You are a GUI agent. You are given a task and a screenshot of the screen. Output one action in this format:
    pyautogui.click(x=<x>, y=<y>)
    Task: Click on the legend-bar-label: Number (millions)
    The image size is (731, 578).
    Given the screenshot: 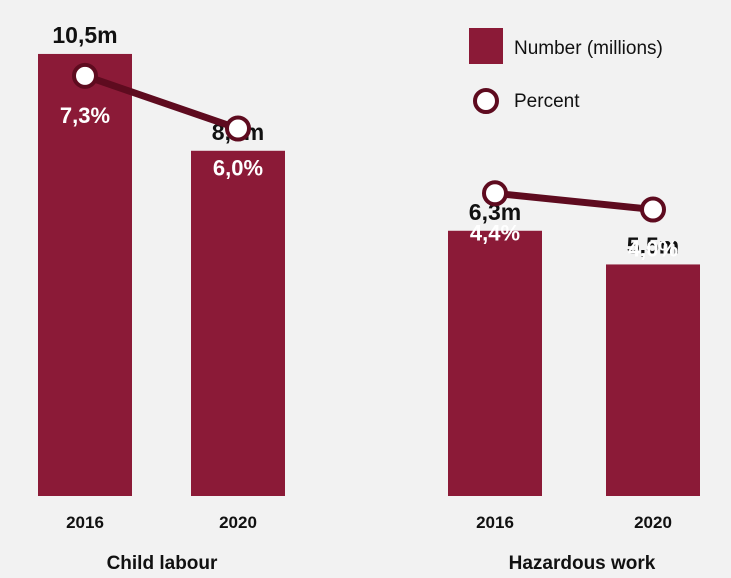 What is the action you would take?
    pyautogui.click(x=588, y=48)
    